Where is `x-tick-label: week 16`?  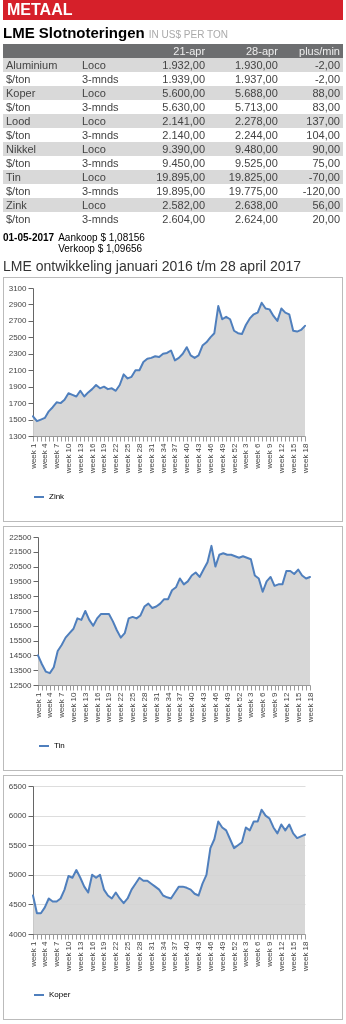
x-tick-label: week 16 is located at coordinates (92, 458).